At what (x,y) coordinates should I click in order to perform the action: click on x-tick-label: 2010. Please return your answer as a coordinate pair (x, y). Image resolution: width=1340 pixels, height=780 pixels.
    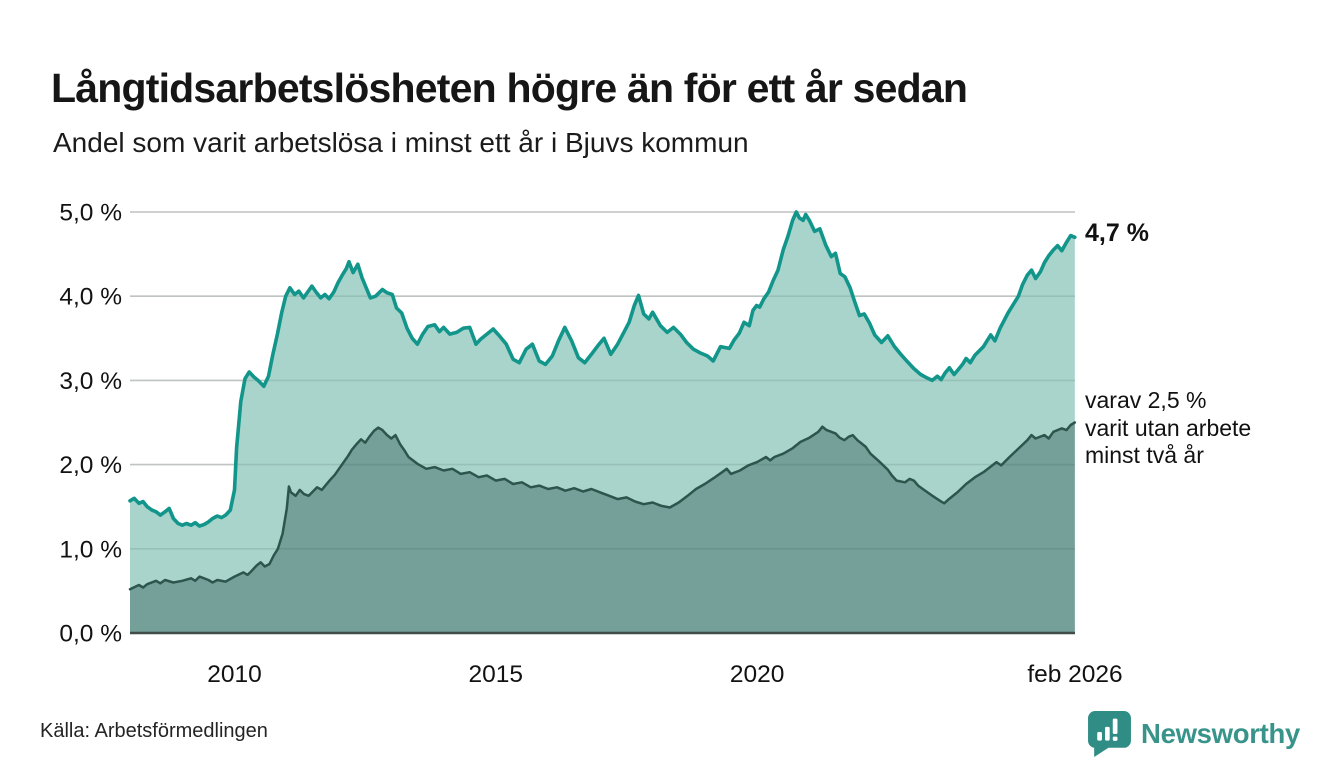
    Looking at the image, I should click on (234, 674).